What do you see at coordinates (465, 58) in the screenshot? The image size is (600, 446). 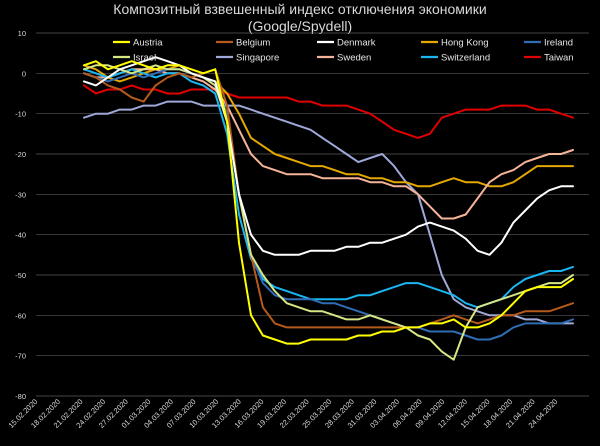 I see `legend-label-switzerland: Switzerland` at bounding box center [465, 58].